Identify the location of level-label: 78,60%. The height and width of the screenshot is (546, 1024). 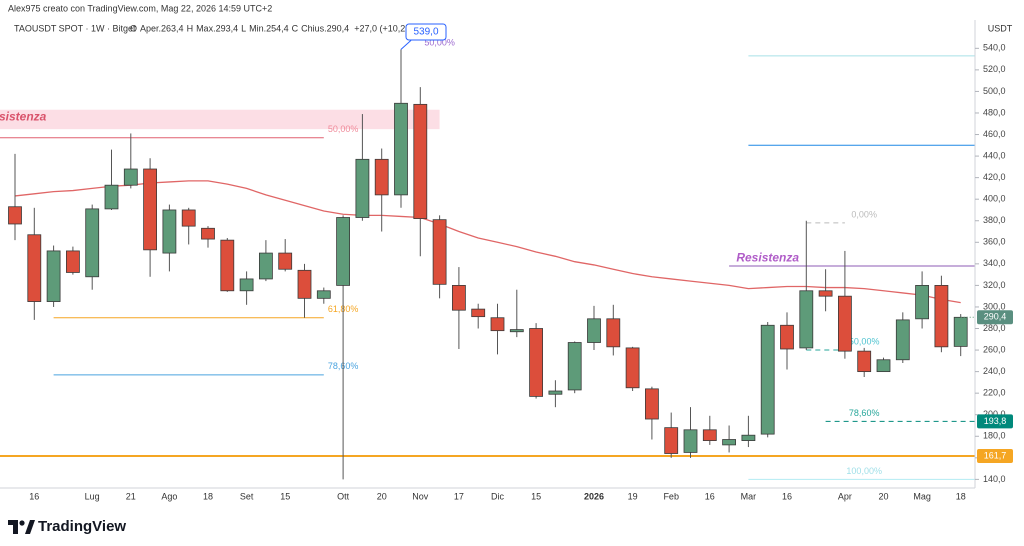
(864, 413).